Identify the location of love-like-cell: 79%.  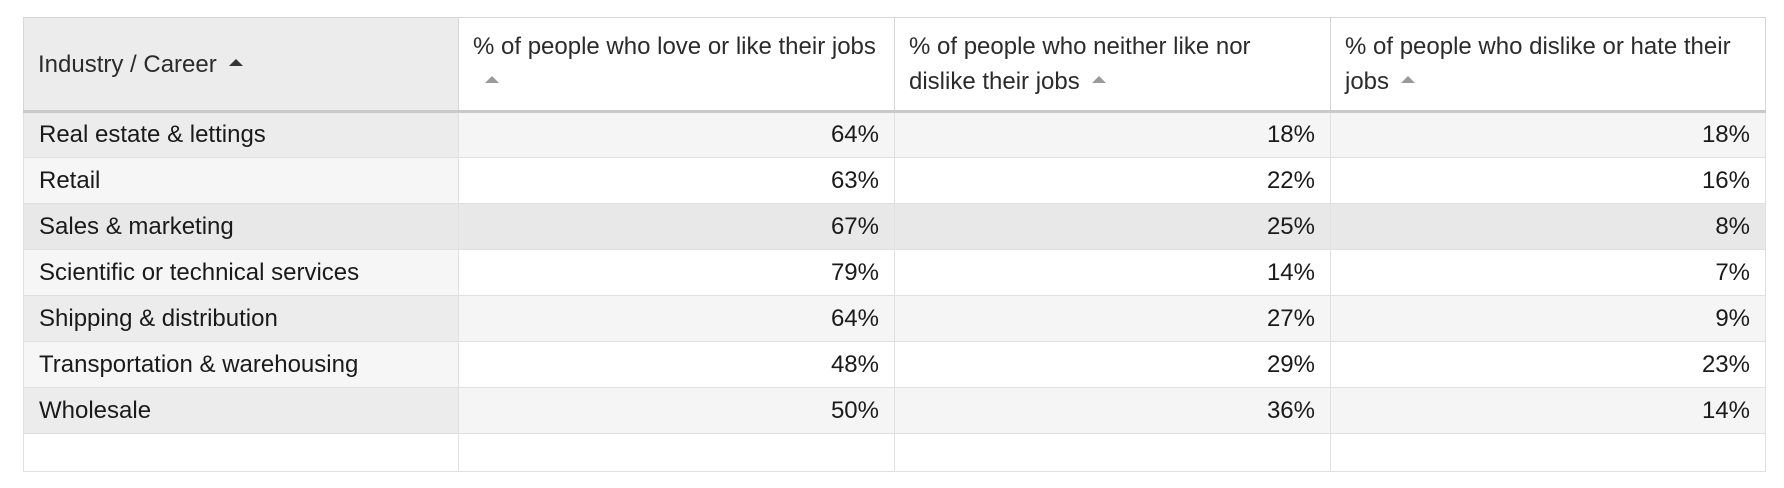
(676, 272).